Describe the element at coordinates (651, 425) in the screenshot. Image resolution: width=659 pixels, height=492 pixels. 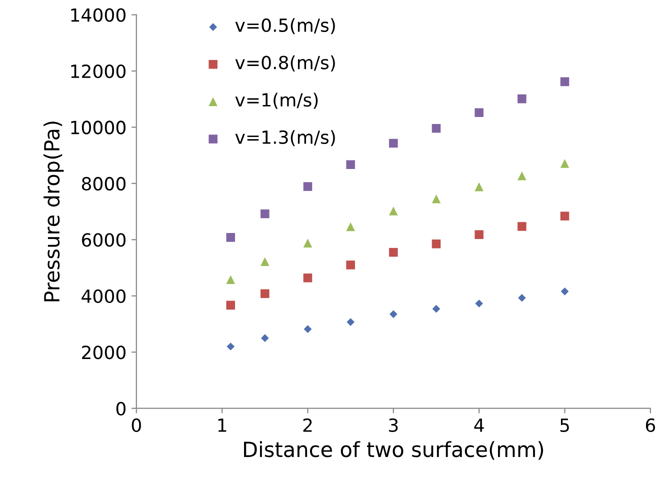
I see `x-tick-label: 6` at that location.